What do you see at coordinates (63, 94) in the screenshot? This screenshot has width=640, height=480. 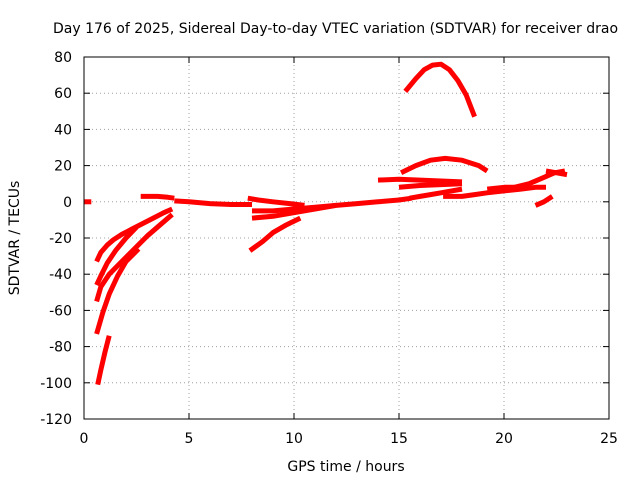 I see `y-tick-label: 60` at bounding box center [63, 94].